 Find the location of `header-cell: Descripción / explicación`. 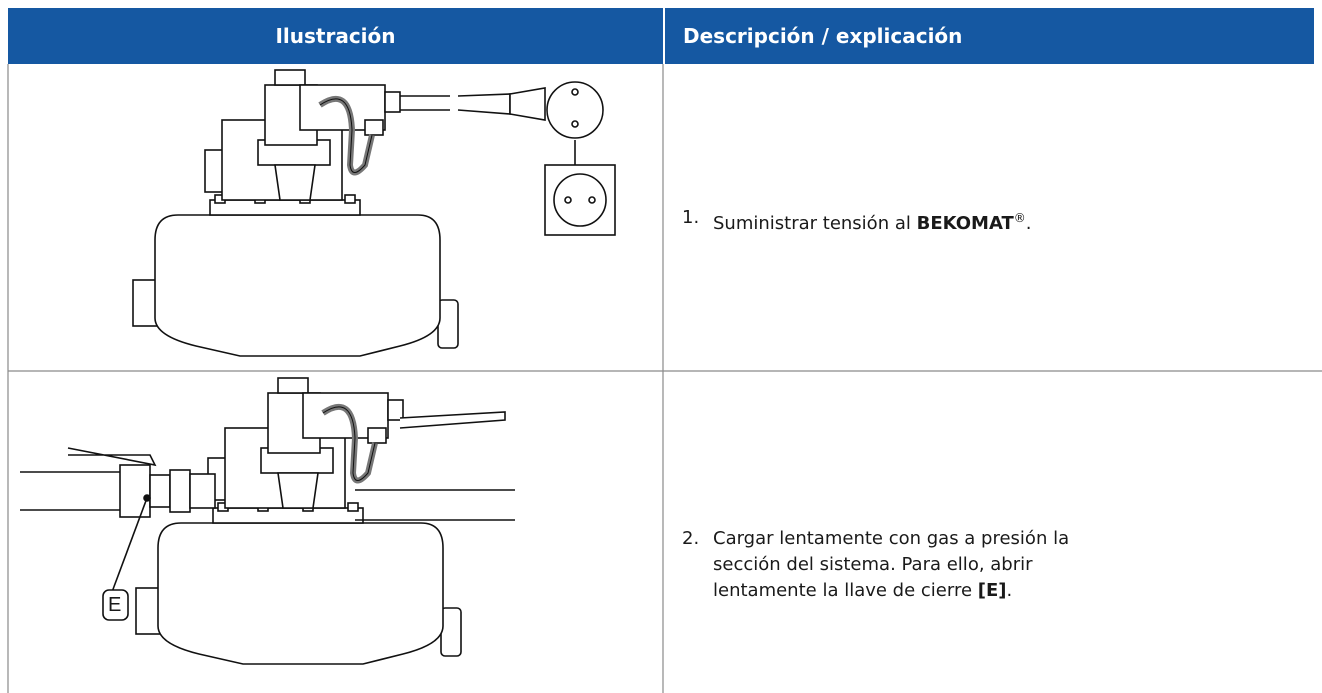

header-cell: Descripción / explicación is located at coordinates (988, 36).